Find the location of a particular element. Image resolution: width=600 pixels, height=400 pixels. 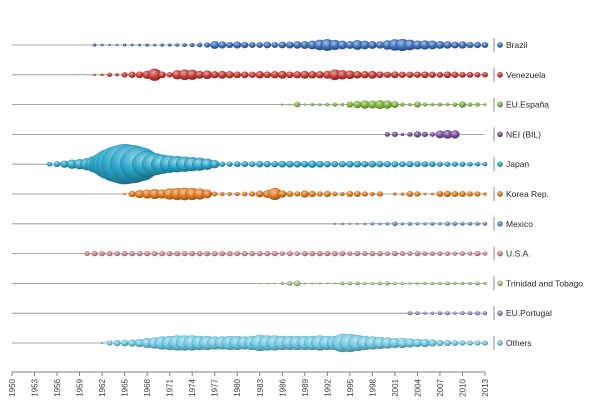

legend-label-nei-bil: NEI (BIL) is located at coordinates (523, 134).